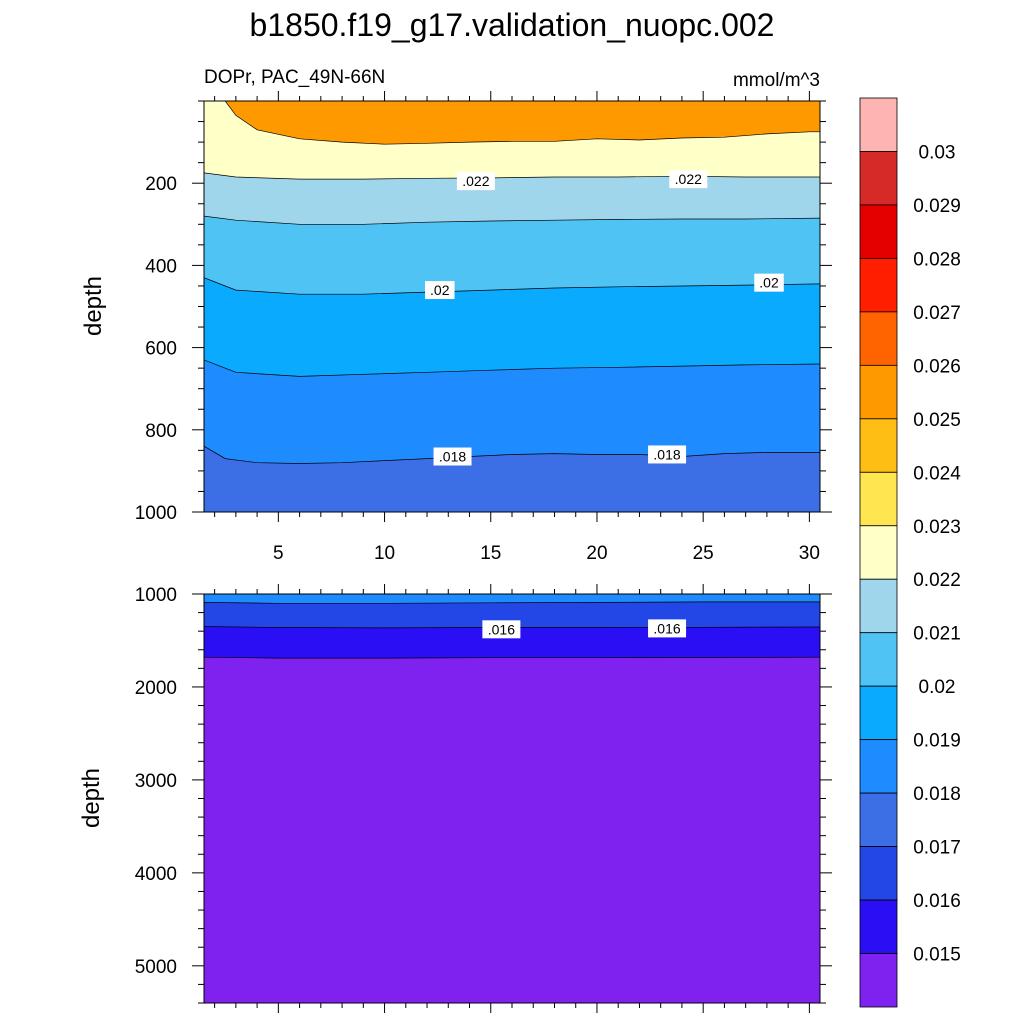  Describe the element at coordinates (937, 794) in the screenshot. I see `colorbar-label: 0.018` at that location.